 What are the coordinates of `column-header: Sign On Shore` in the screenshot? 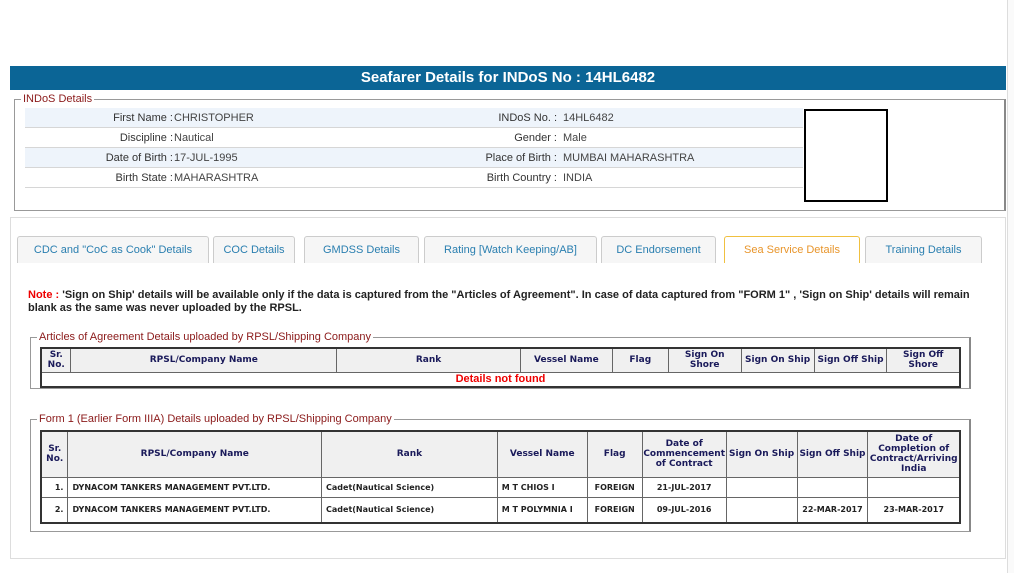 It's located at (704, 360).